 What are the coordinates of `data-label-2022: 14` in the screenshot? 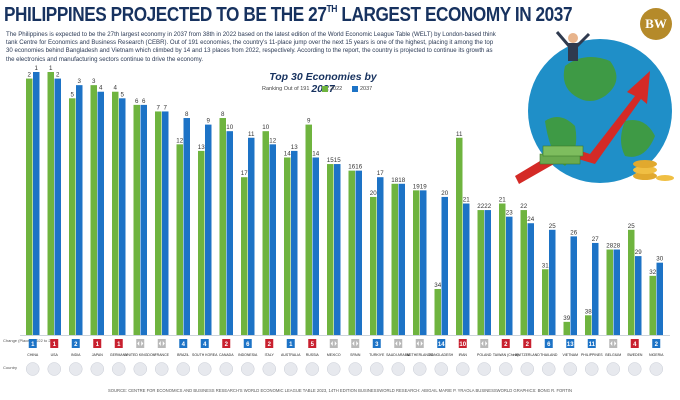 It's located at (287, 153).